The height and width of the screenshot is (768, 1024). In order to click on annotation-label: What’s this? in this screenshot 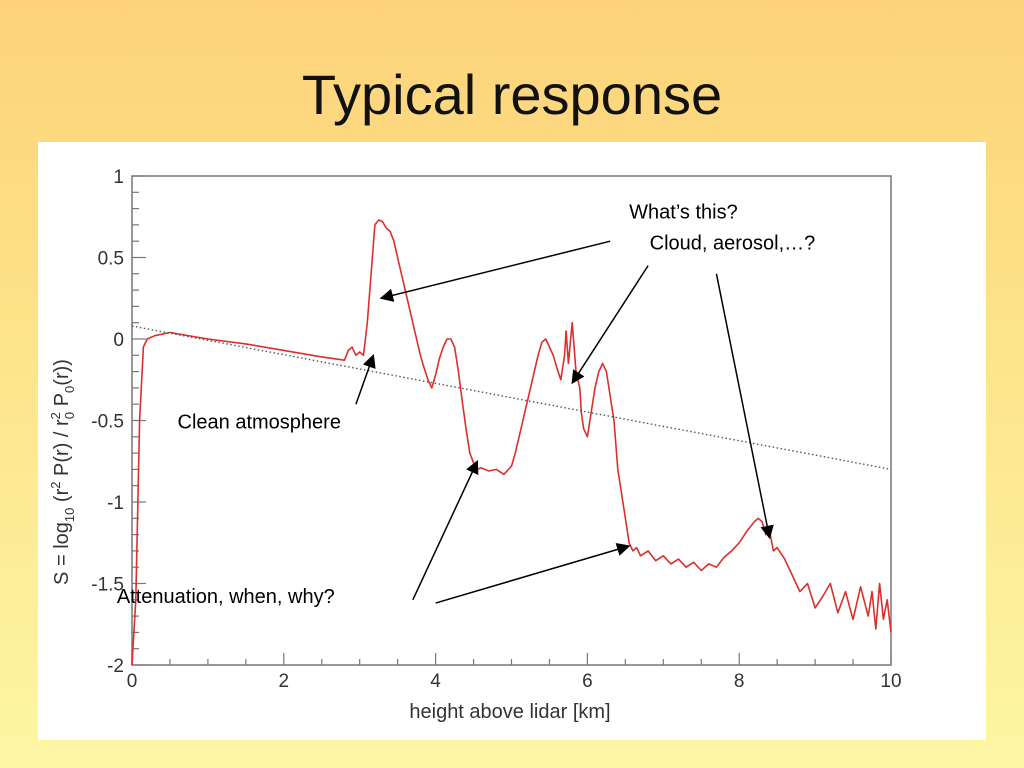, I will do `click(683, 212)`.